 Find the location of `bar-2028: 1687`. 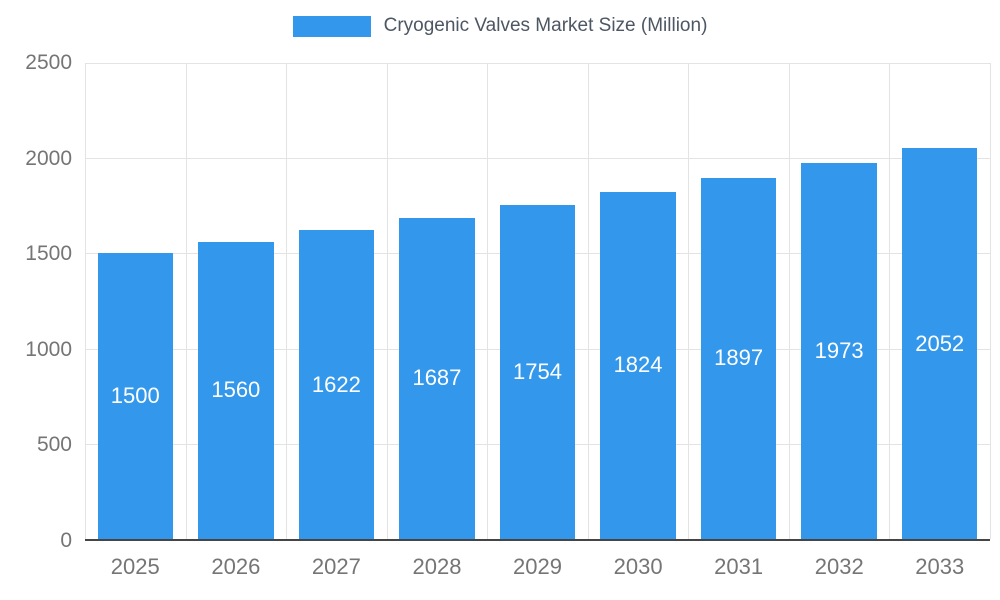

bar-2028: 1687 is located at coordinates (437, 378).